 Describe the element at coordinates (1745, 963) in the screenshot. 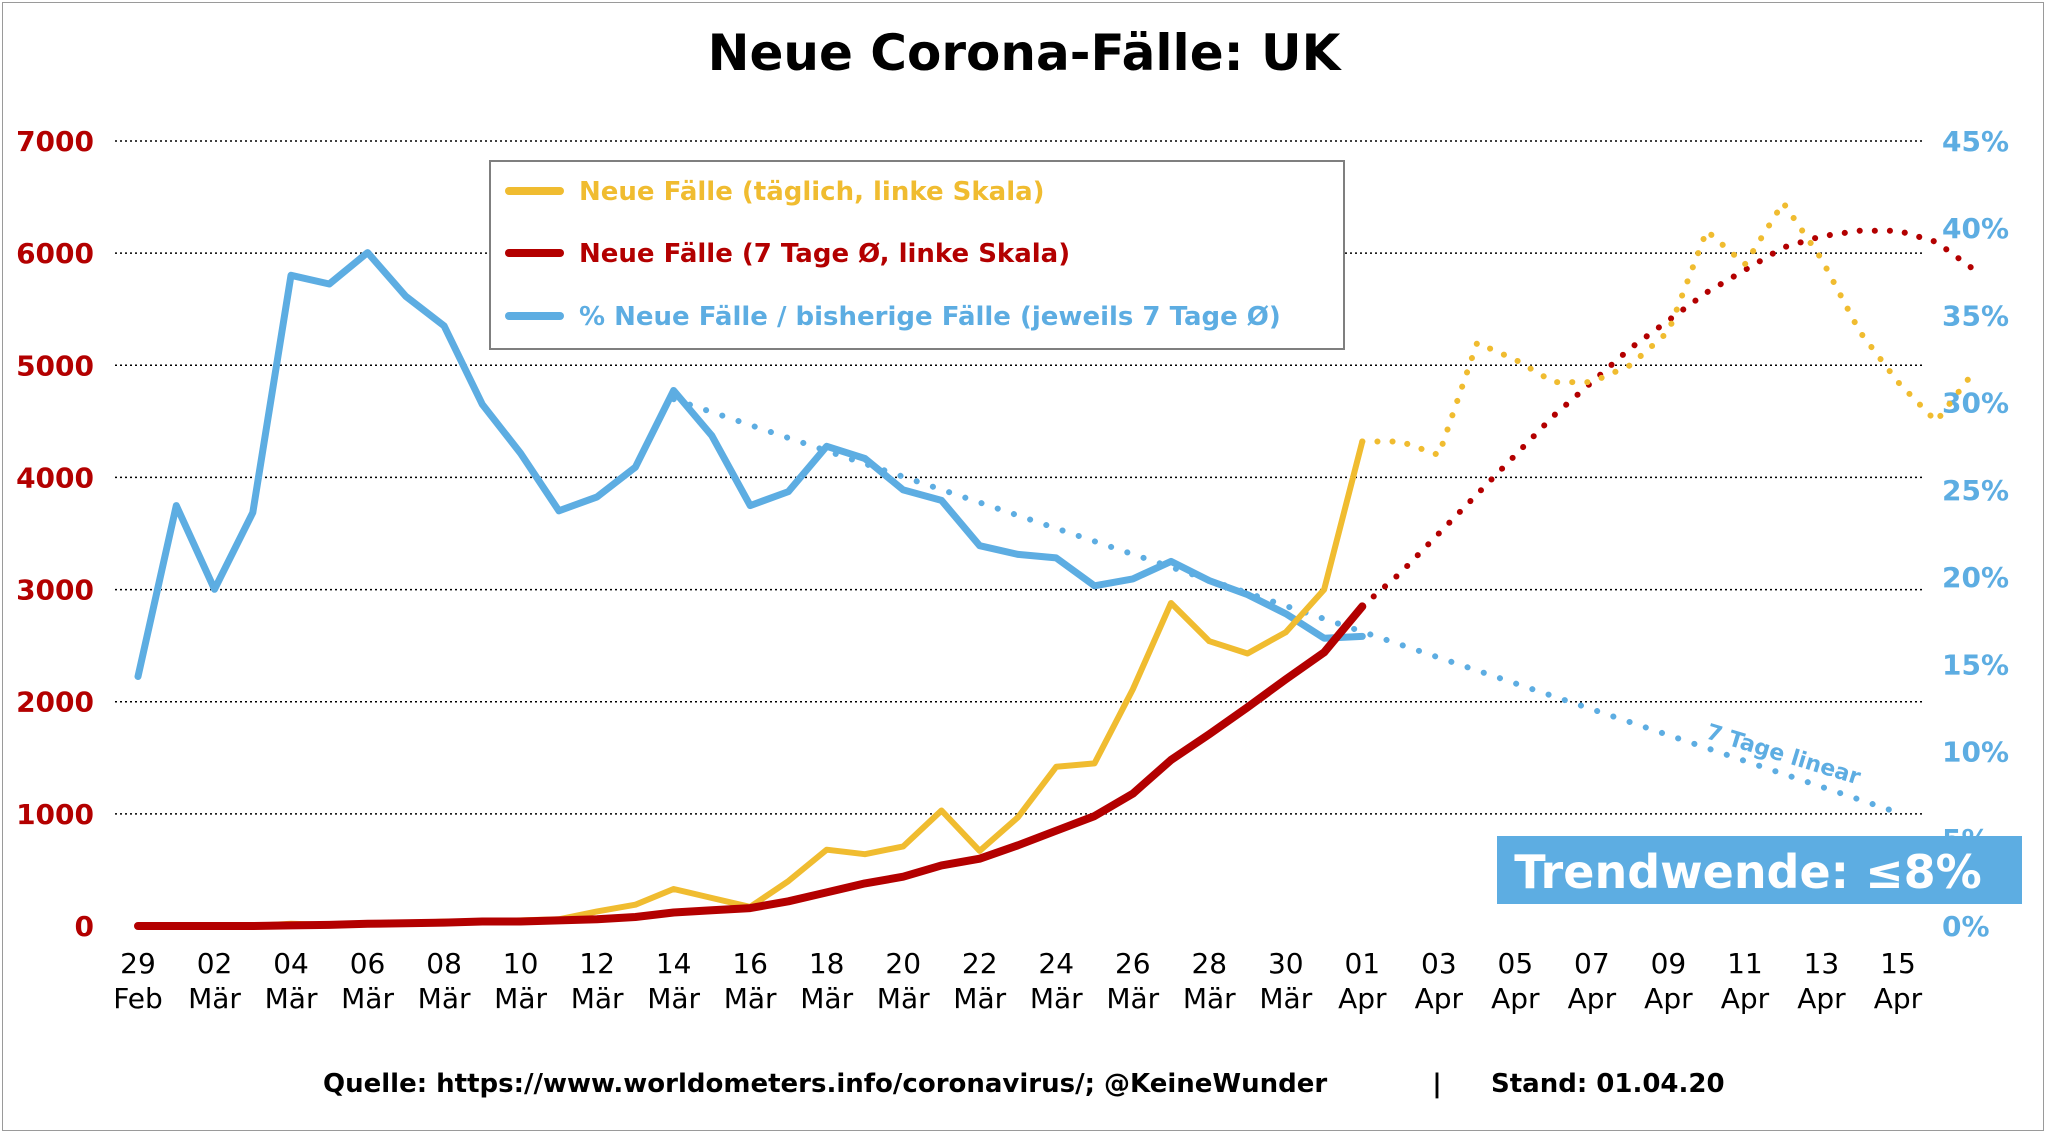

I see `x-axis-tick-day: 11` at that location.